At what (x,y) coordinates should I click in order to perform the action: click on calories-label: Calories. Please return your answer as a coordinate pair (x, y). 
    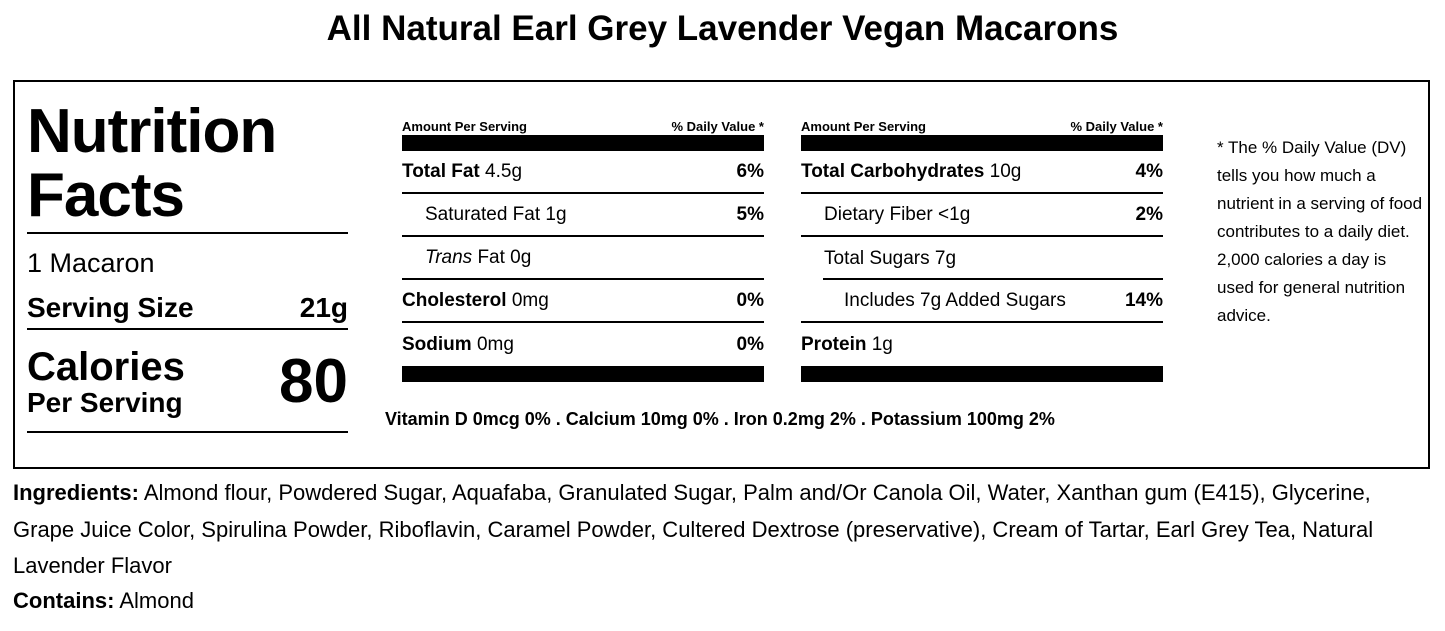
    Looking at the image, I should click on (106, 367).